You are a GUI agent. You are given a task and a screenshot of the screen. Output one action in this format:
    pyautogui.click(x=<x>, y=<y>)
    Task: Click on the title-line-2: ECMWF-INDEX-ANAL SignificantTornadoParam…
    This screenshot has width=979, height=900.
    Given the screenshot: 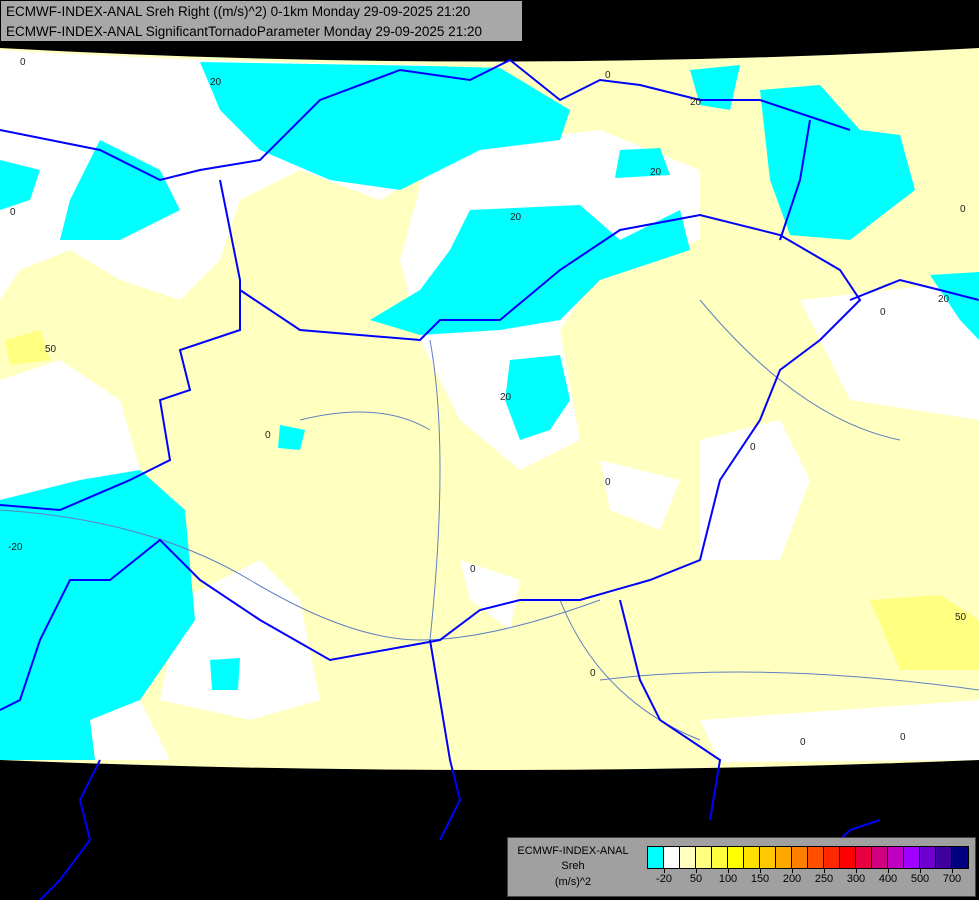 What is the action you would take?
    pyautogui.click(x=244, y=31)
    